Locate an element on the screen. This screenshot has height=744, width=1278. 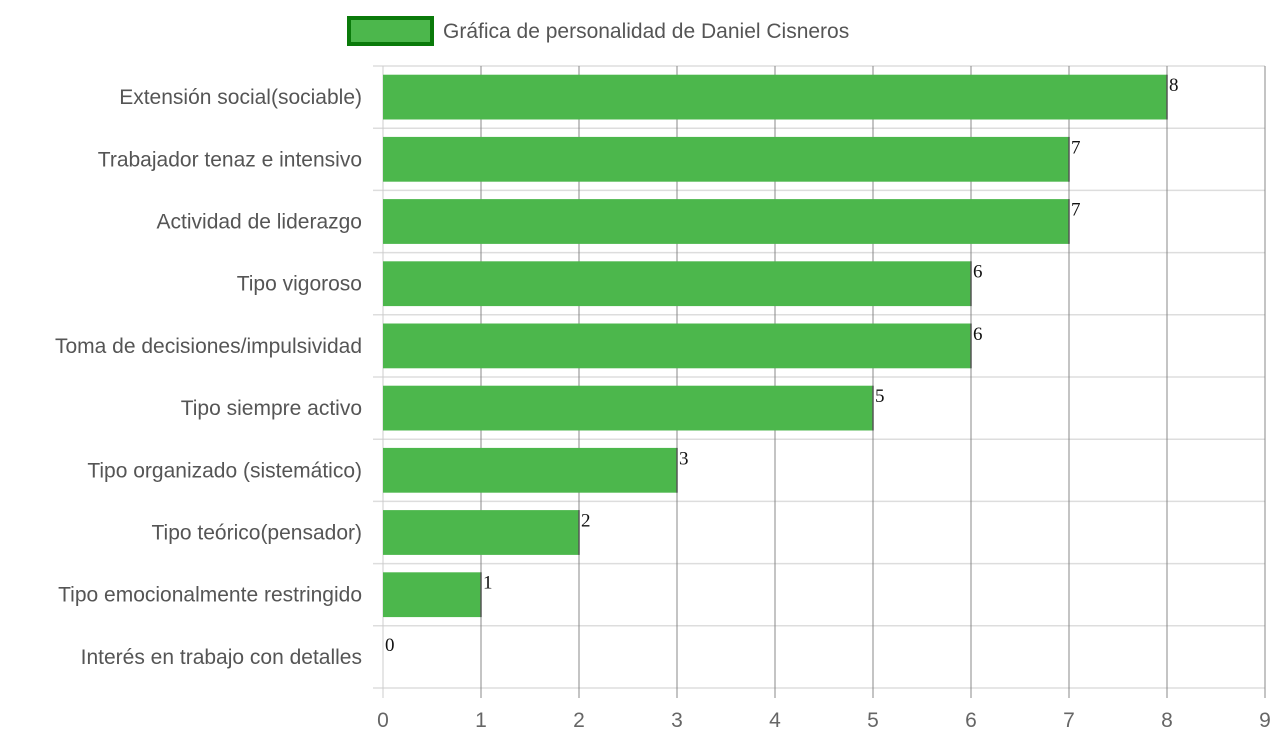
category-label: Extensión social(sociable) is located at coordinates (240, 97).